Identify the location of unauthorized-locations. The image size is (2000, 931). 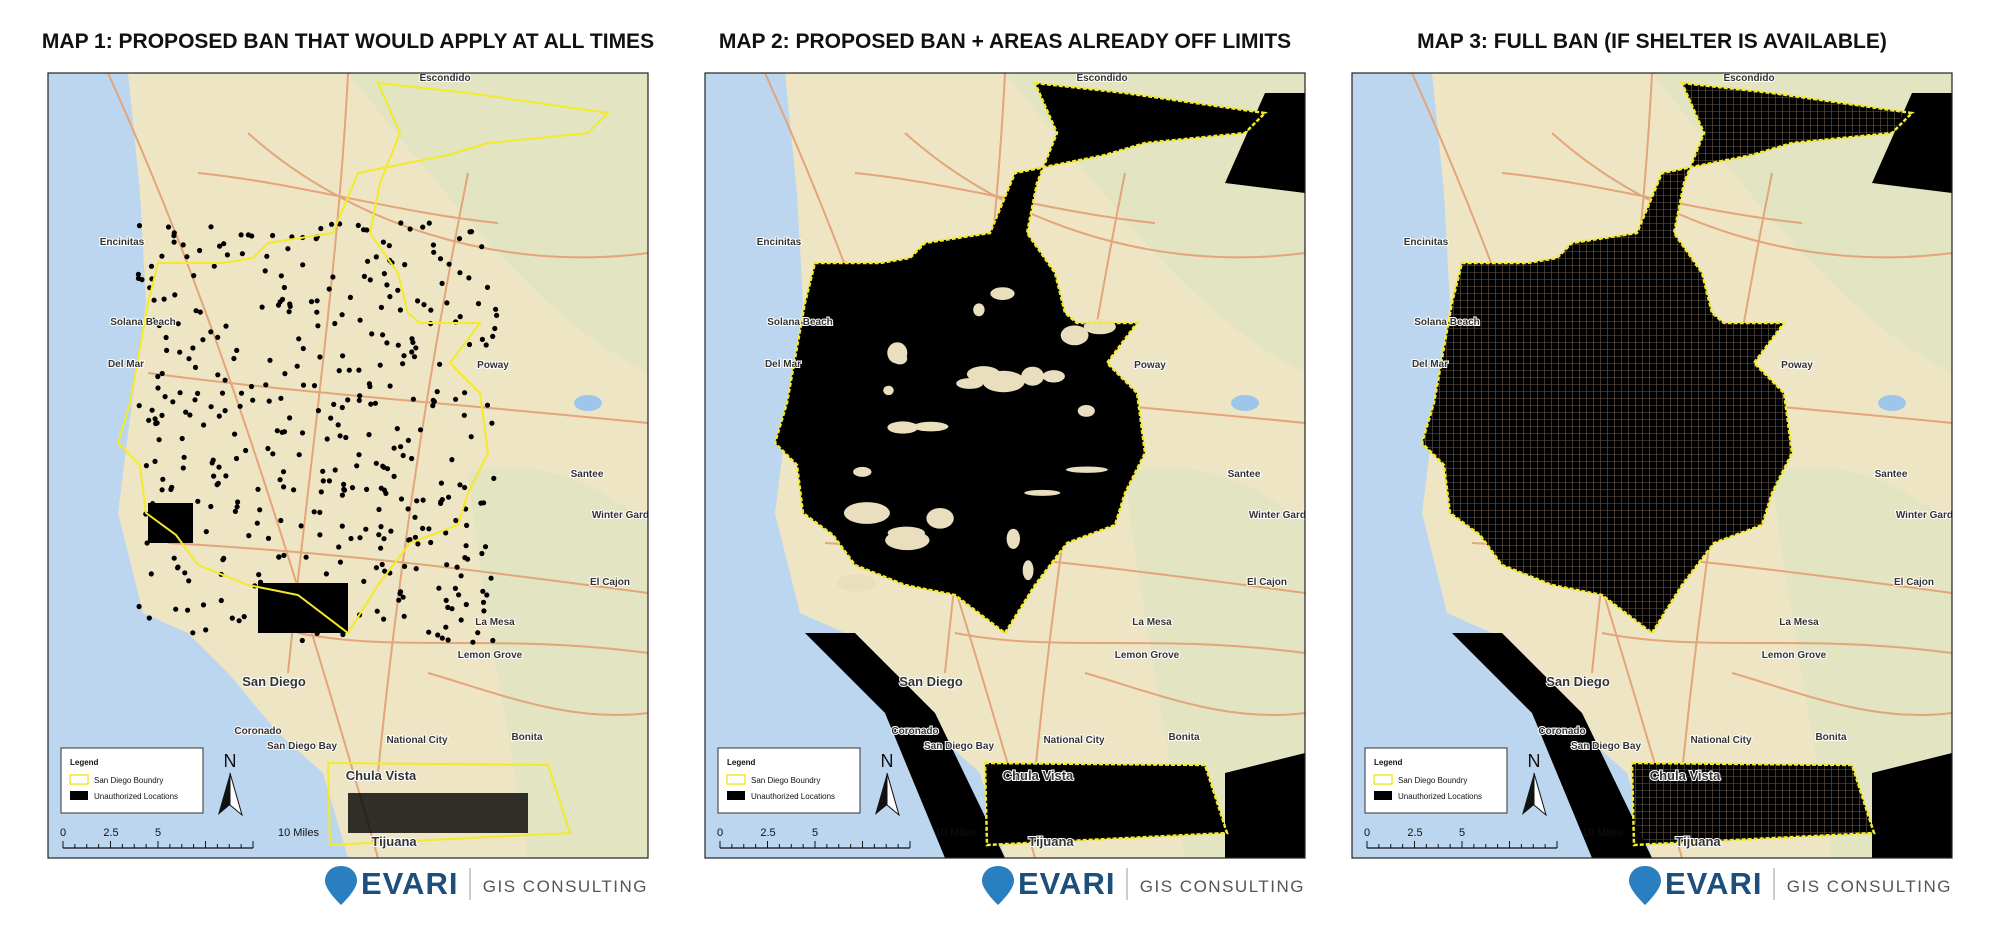
(331, 526).